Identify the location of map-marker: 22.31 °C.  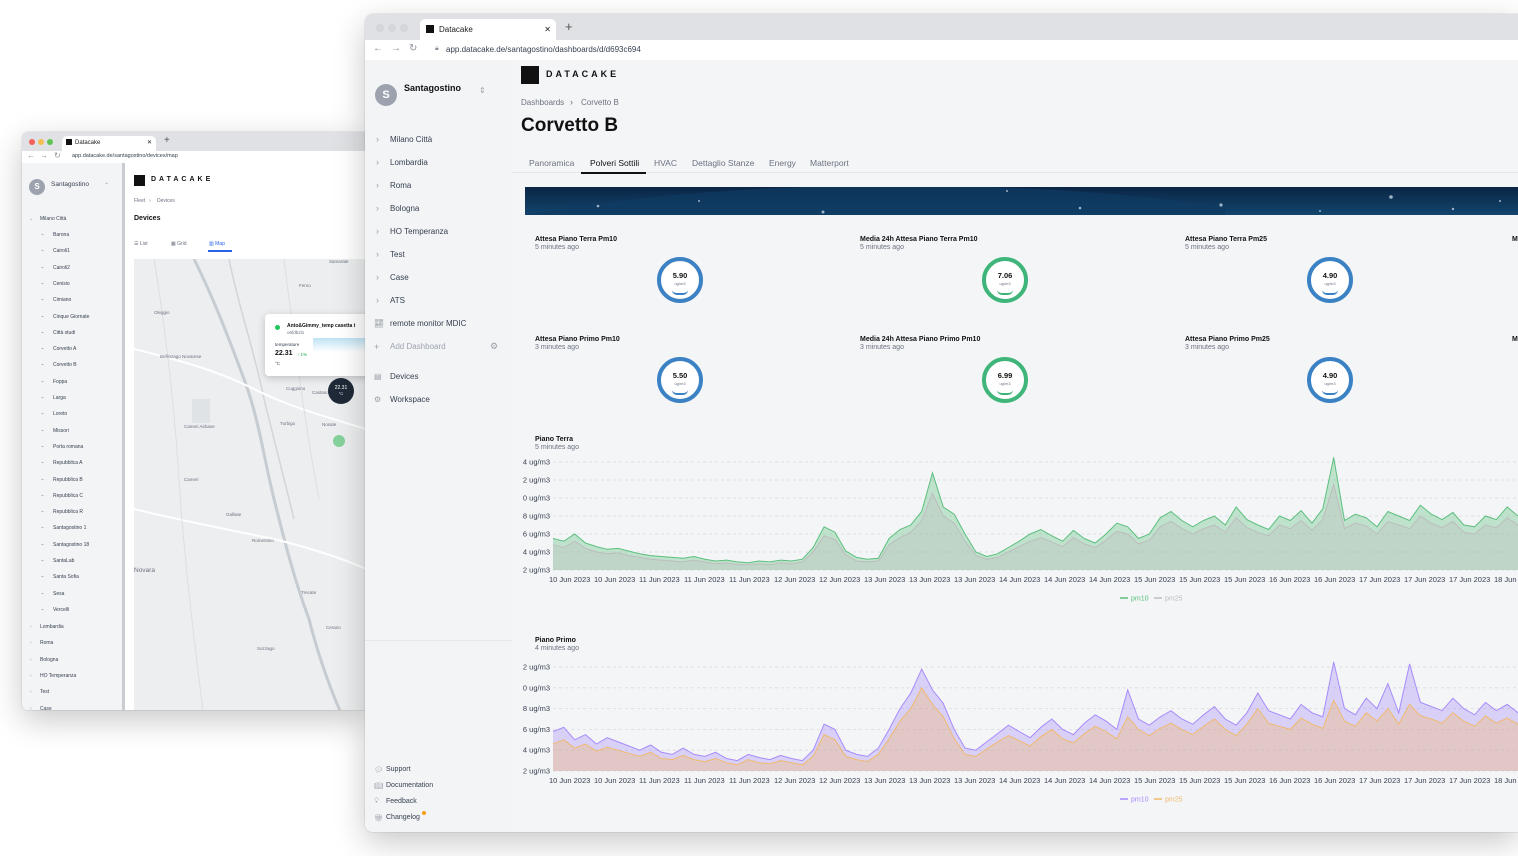
(341, 391).